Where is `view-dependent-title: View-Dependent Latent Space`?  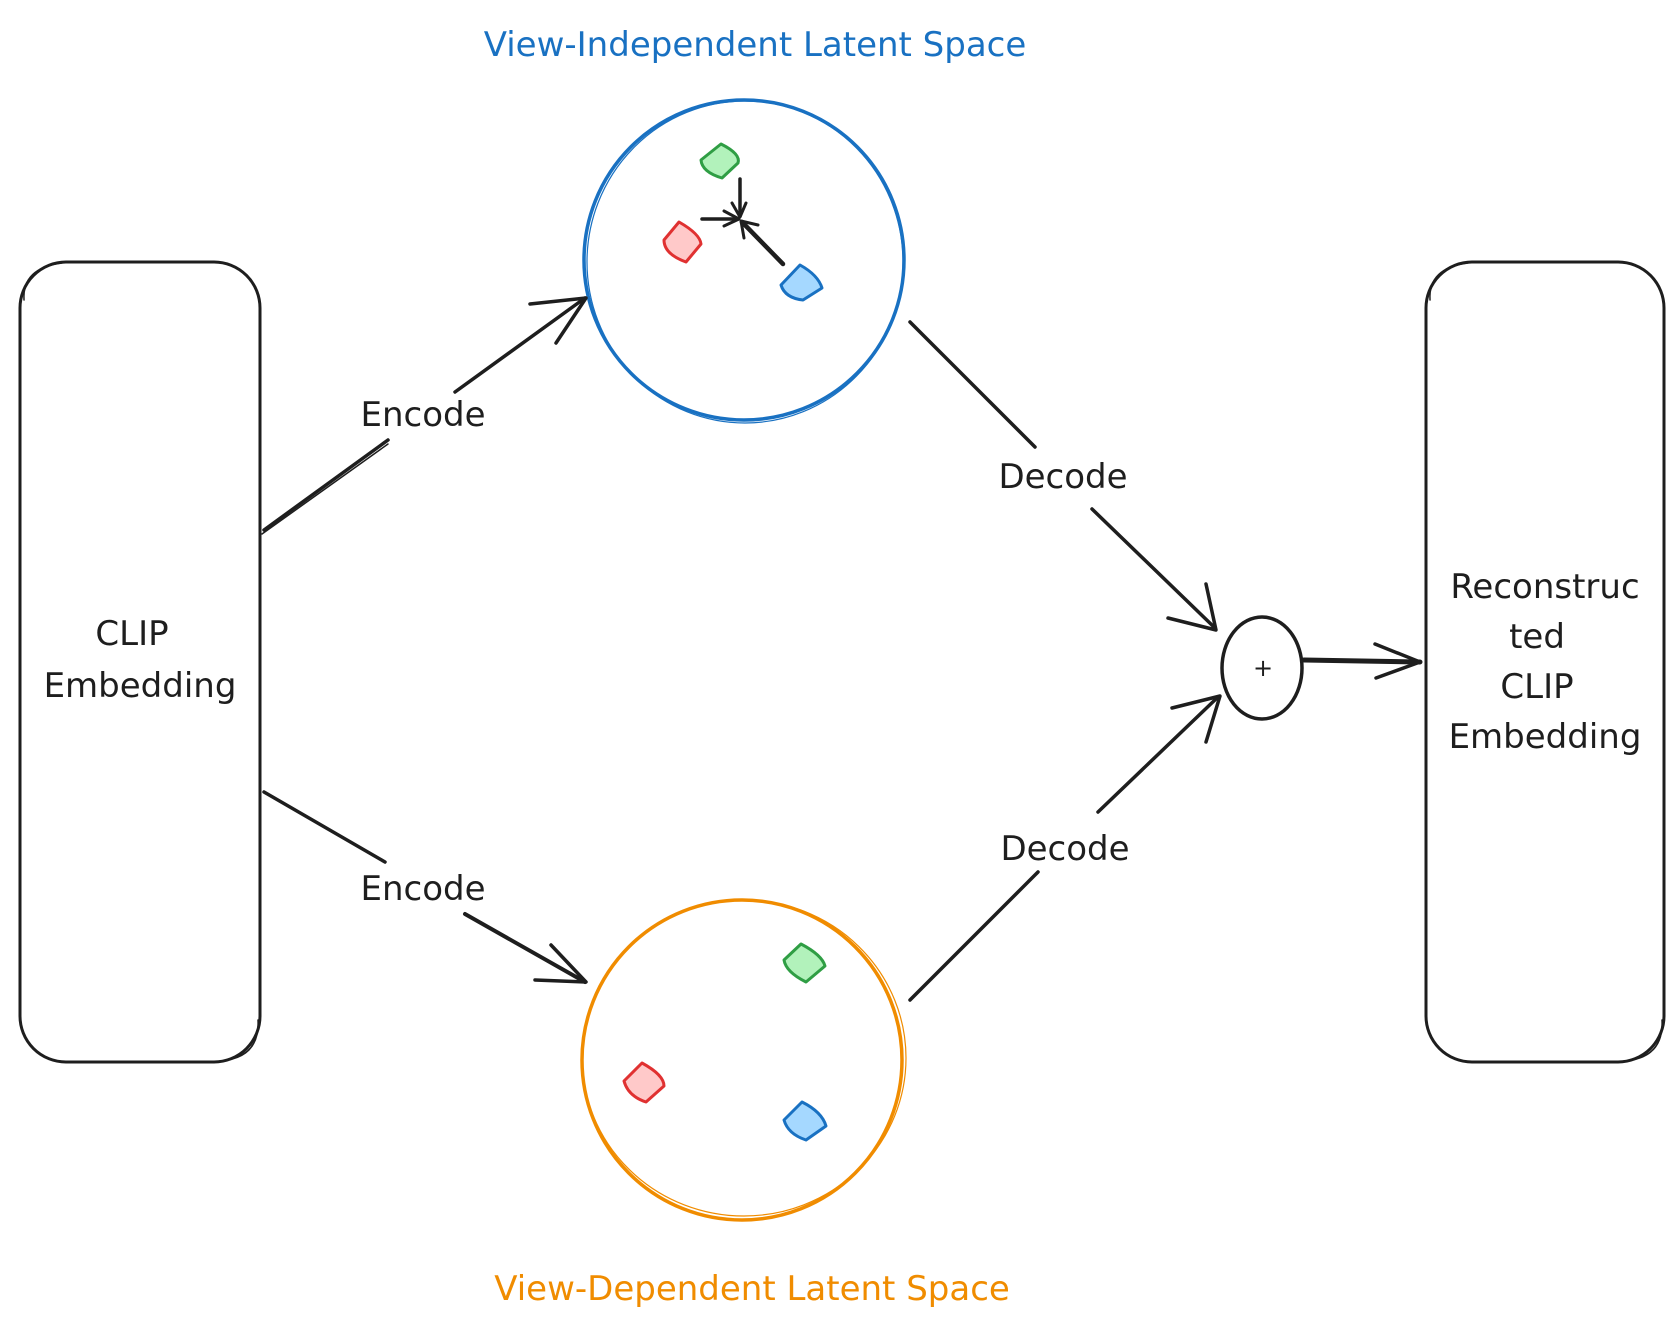
view-dependent-title: View-Dependent Latent Space is located at coordinates (752, 1289).